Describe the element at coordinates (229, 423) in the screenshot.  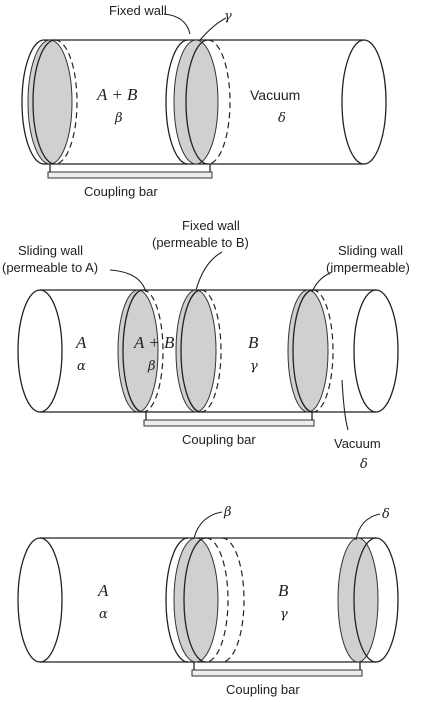
I see `fig2-coupling-bar` at that location.